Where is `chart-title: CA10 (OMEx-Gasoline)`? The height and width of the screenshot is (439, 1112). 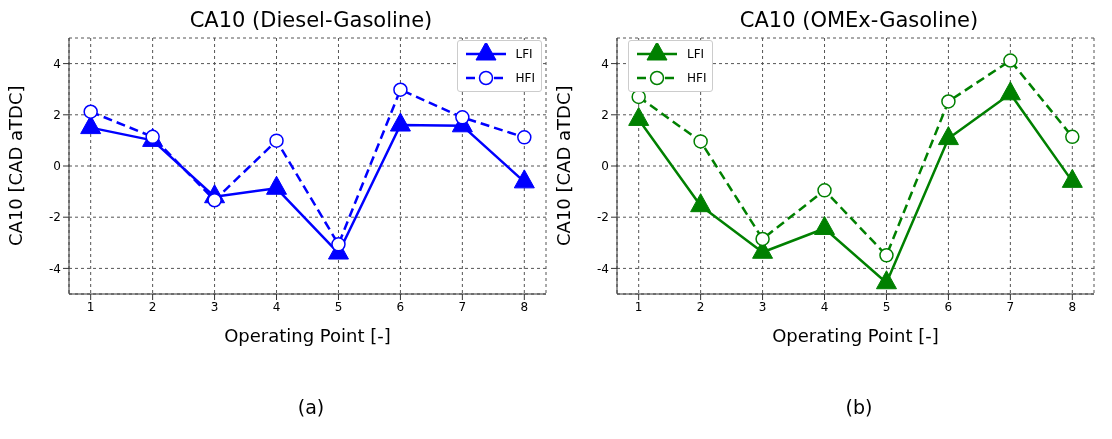
chart-title: CA10 (OMEx-Gasoline) is located at coordinates (859, 21).